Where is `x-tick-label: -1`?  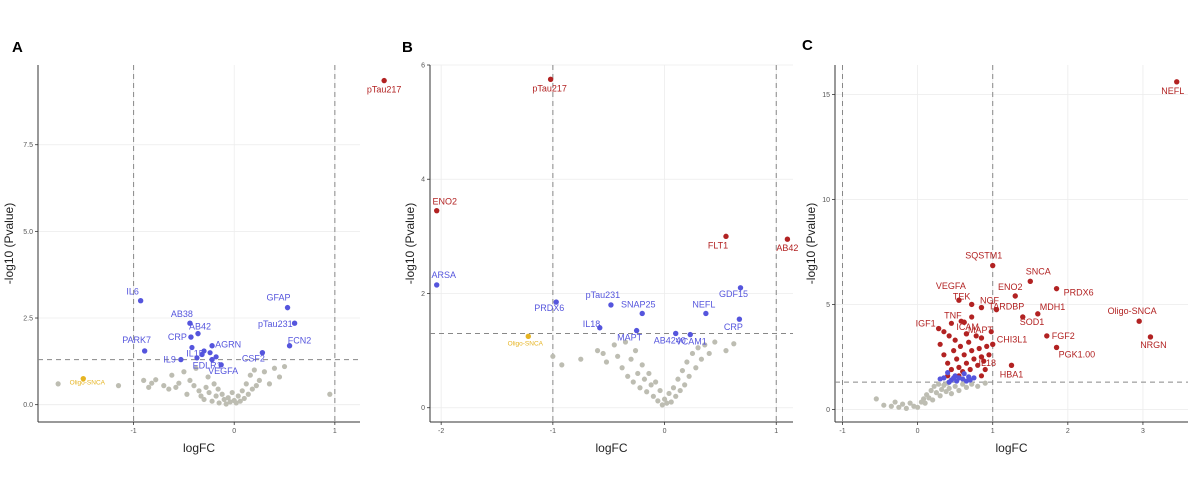
x-tick-label: -1 is located at coordinates (133, 431).